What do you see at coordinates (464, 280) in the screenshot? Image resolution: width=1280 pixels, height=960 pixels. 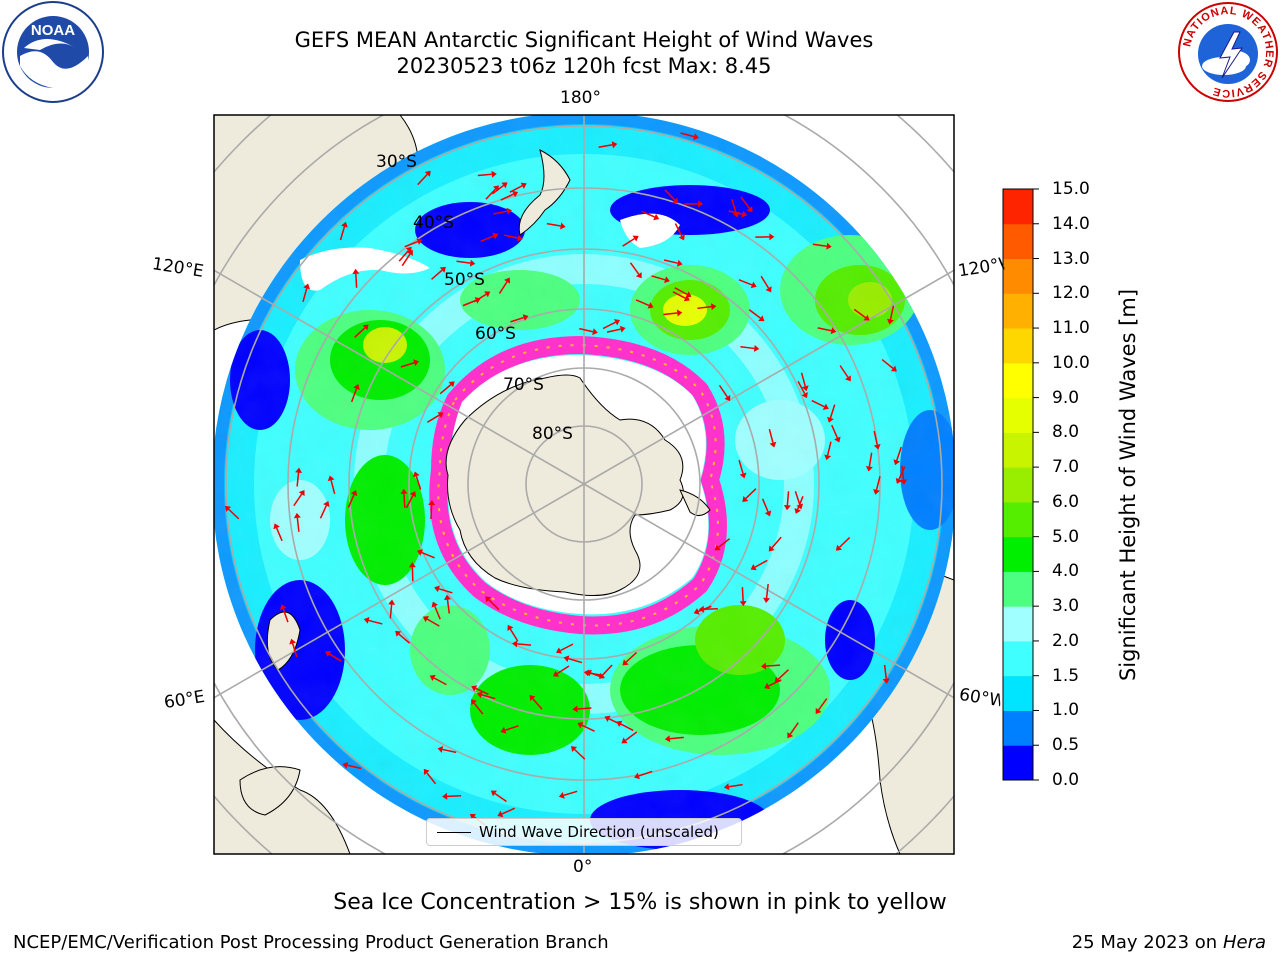 I see `latitude-label-50s: 50°S` at bounding box center [464, 280].